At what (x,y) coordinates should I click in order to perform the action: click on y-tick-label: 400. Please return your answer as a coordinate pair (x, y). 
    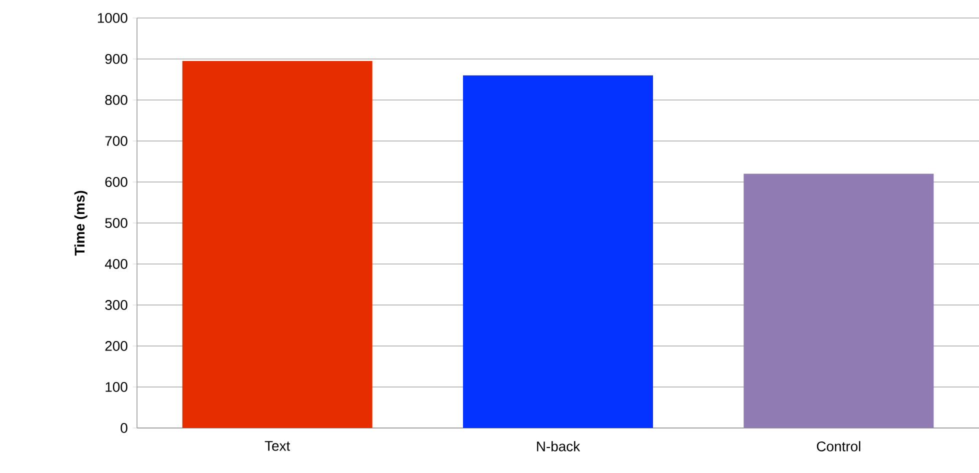
    Looking at the image, I should click on (116, 264).